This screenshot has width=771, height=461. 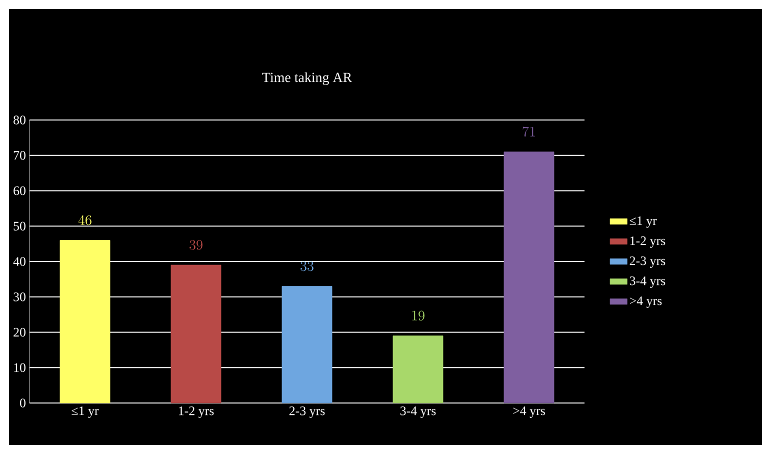 I want to click on legend-label: 3-4 yrs, so click(x=648, y=282).